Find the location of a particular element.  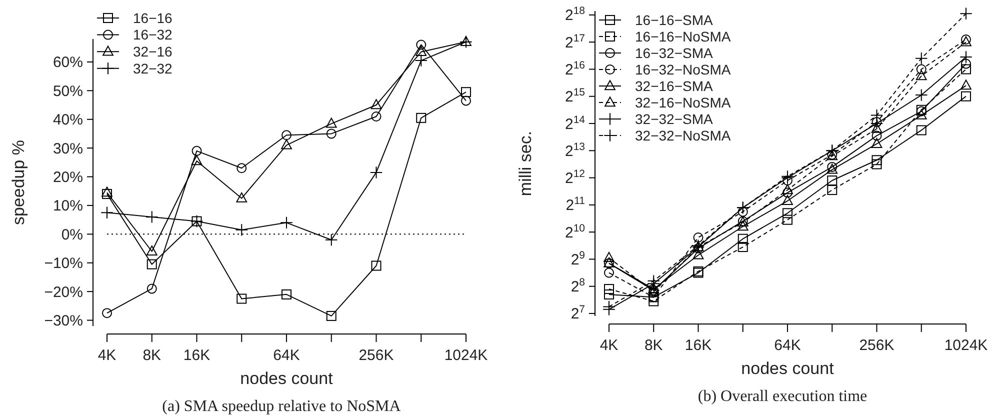

legend-label: 32−32−NoSMA is located at coordinates (683, 135).